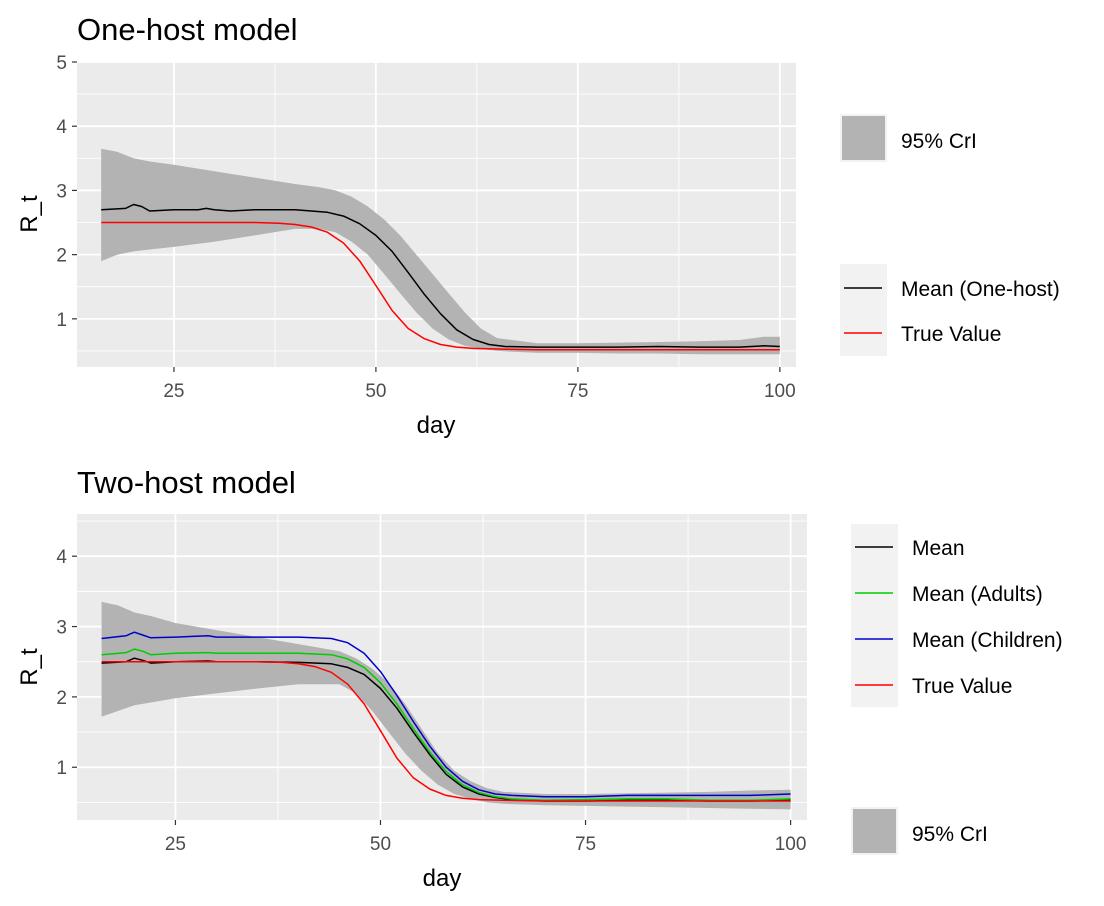 This screenshot has width=1104, height=906. Describe the element at coordinates (61, 698) in the screenshot. I see `two-host-y-tick-label: 2` at that location.